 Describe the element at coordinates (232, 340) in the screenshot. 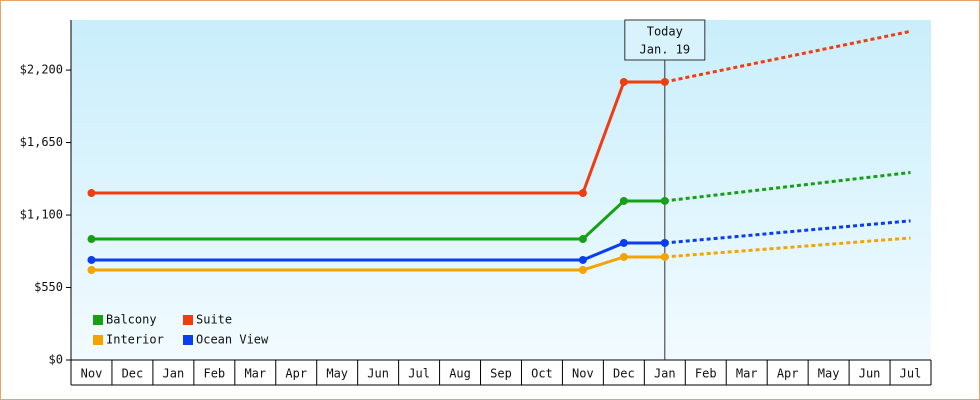

I see `legend-label: Ocean View` at that location.